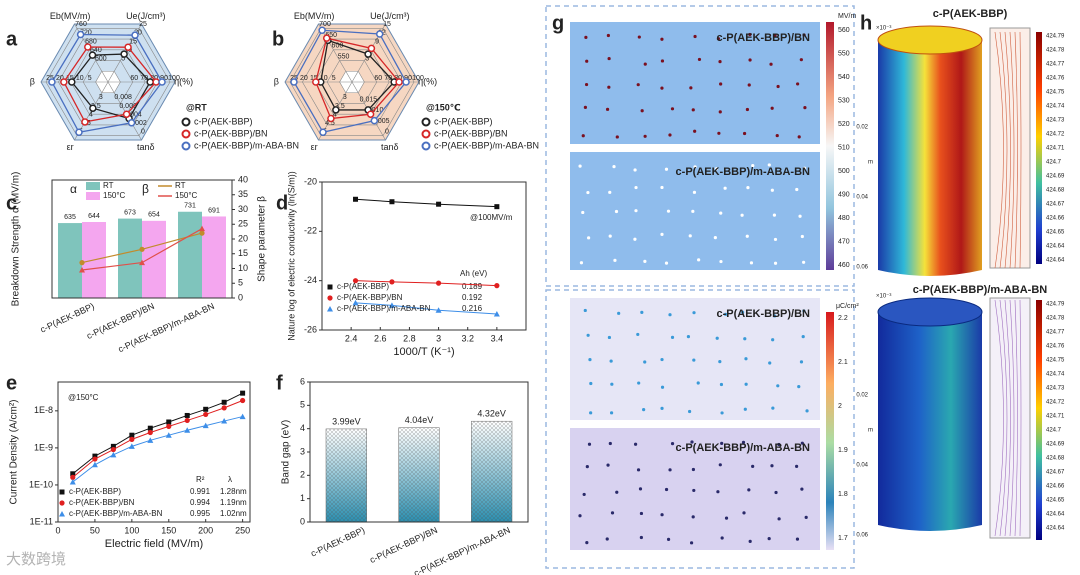  I want to click on panel-label: b, so click(278, 39).